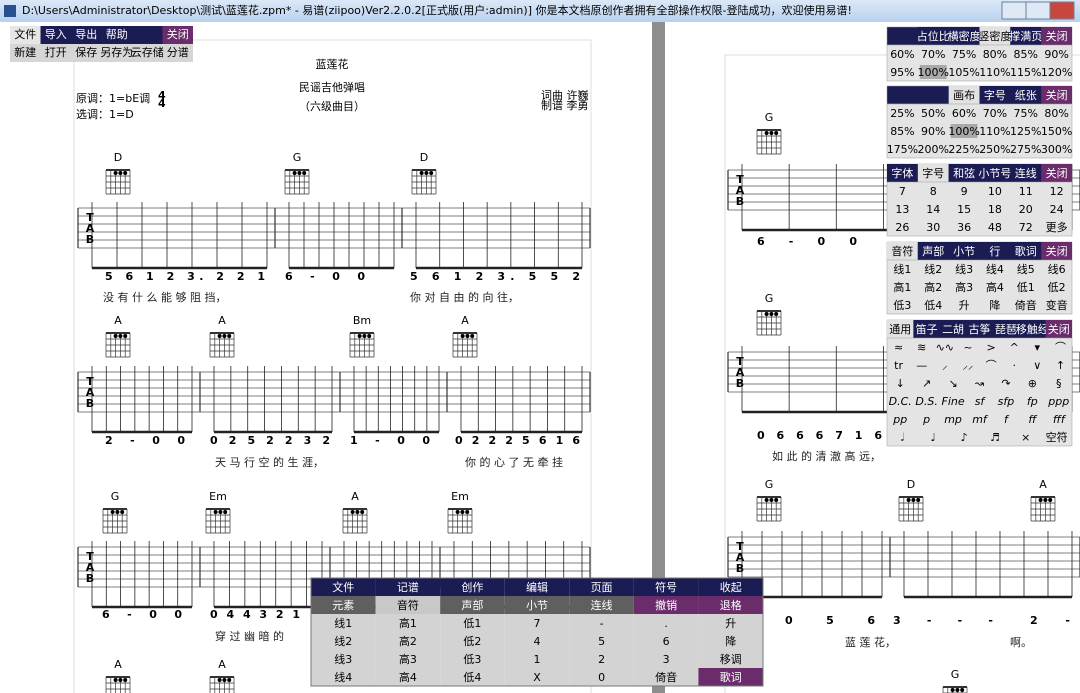 The width and height of the screenshot is (1080, 693). What do you see at coordinates (1062, 10) in the screenshot?
I see `close-button` at bounding box center [1062, 10].